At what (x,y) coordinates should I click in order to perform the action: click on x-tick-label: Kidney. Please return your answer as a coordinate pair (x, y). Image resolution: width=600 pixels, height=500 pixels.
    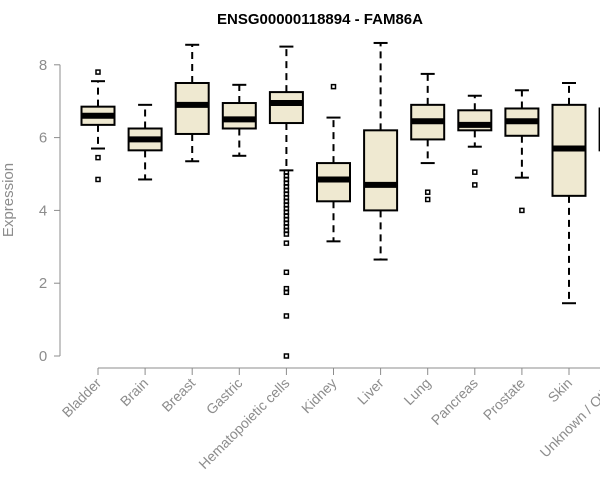
    Looking at the image, I should click on (319, 396).